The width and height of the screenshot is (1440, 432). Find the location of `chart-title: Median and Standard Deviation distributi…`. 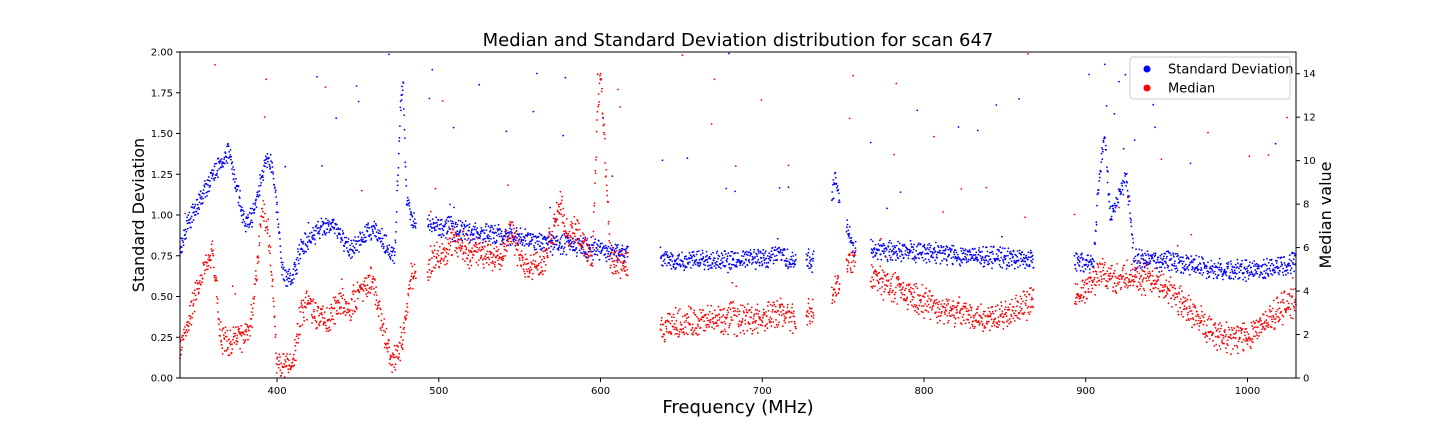

chart-title: Median and Standard Deviation distributi… is located at coordinates (738, 40).